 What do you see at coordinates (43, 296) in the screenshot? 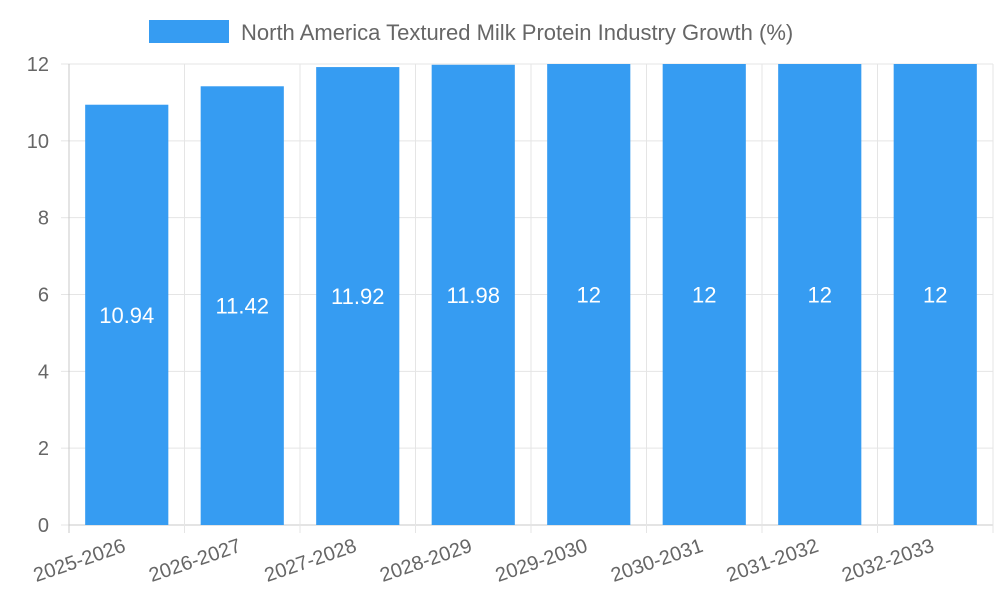
I see `y-tick-label: 6` at bounding box center [43, 296].